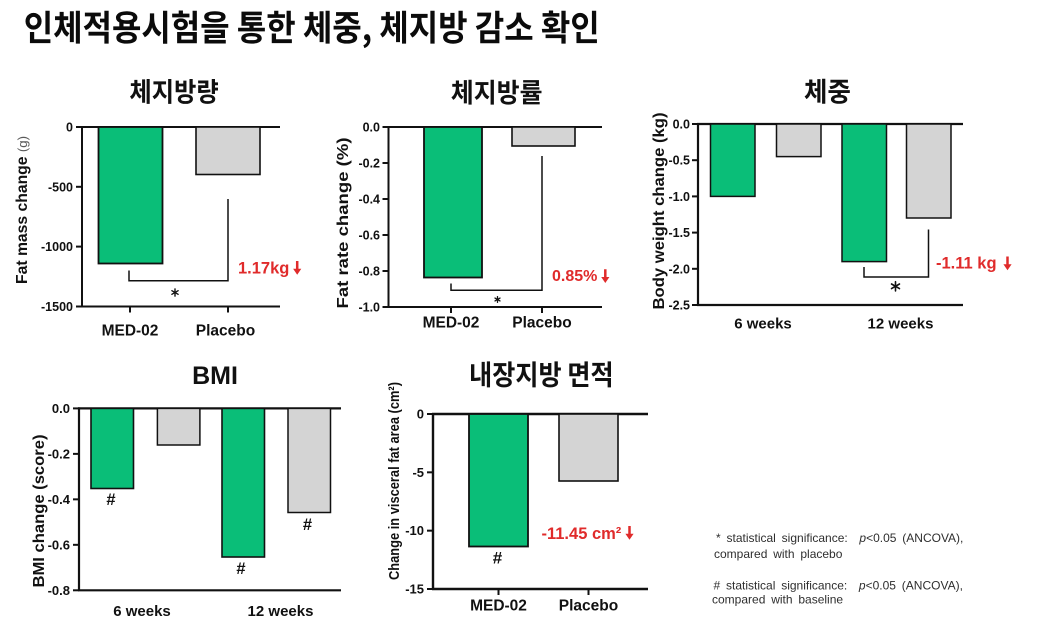 This screenshot has width=1049, height=638. Describe the element at coordinates (418, 472) in the screenshot. I see `svg-text: -5` at that location.